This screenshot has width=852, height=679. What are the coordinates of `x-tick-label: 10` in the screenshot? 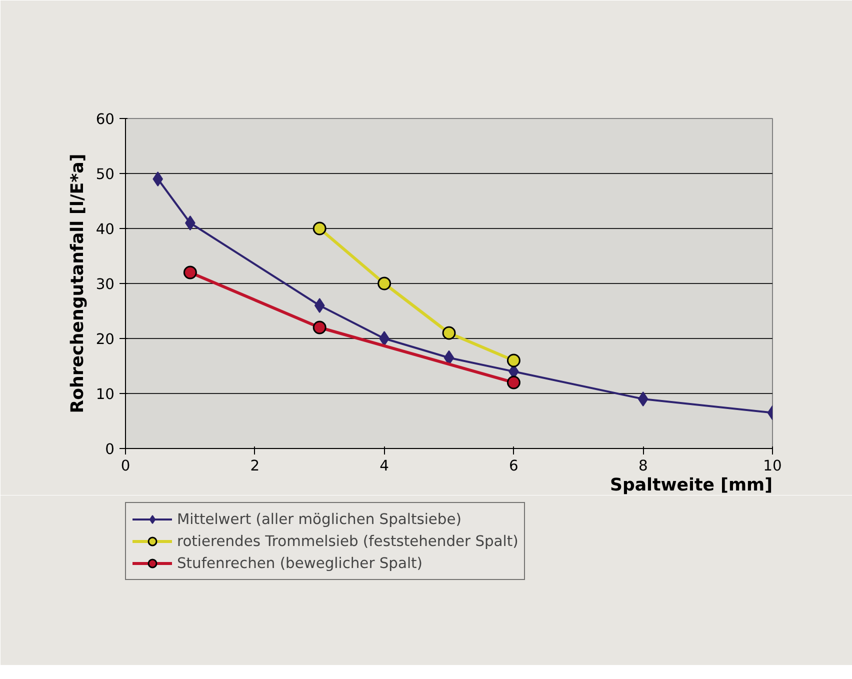 It's located at (772, 466).